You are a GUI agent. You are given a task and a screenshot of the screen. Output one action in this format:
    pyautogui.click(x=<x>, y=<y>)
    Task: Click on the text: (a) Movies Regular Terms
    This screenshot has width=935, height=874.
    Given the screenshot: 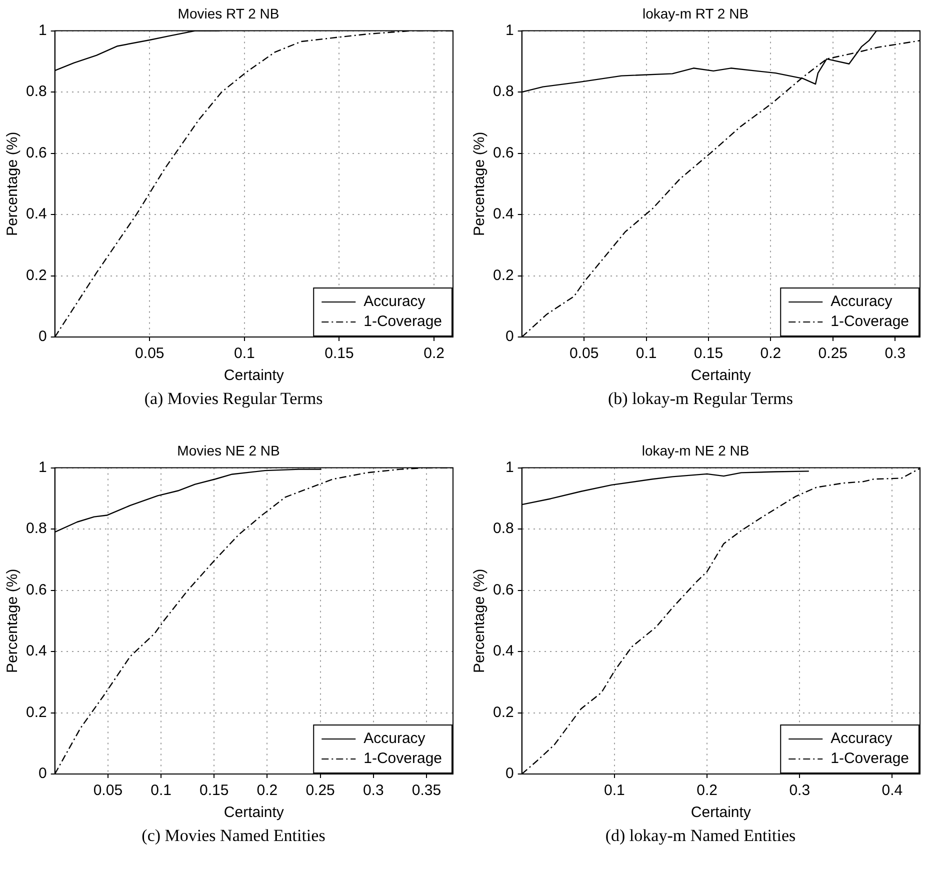 What is the action you would take?
    pyautogui.click(x=233, y=399)
    